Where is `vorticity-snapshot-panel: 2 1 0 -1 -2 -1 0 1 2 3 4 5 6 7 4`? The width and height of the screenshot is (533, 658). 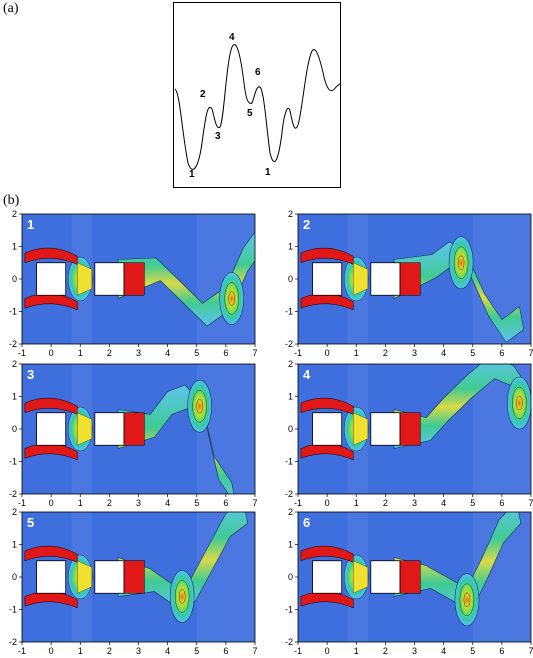
vorticity-snapshot-panel: 2 1 0 -1 -2 -1 0 1 2 3 4 5 6 7 4 is located at coordinates (404, 435).